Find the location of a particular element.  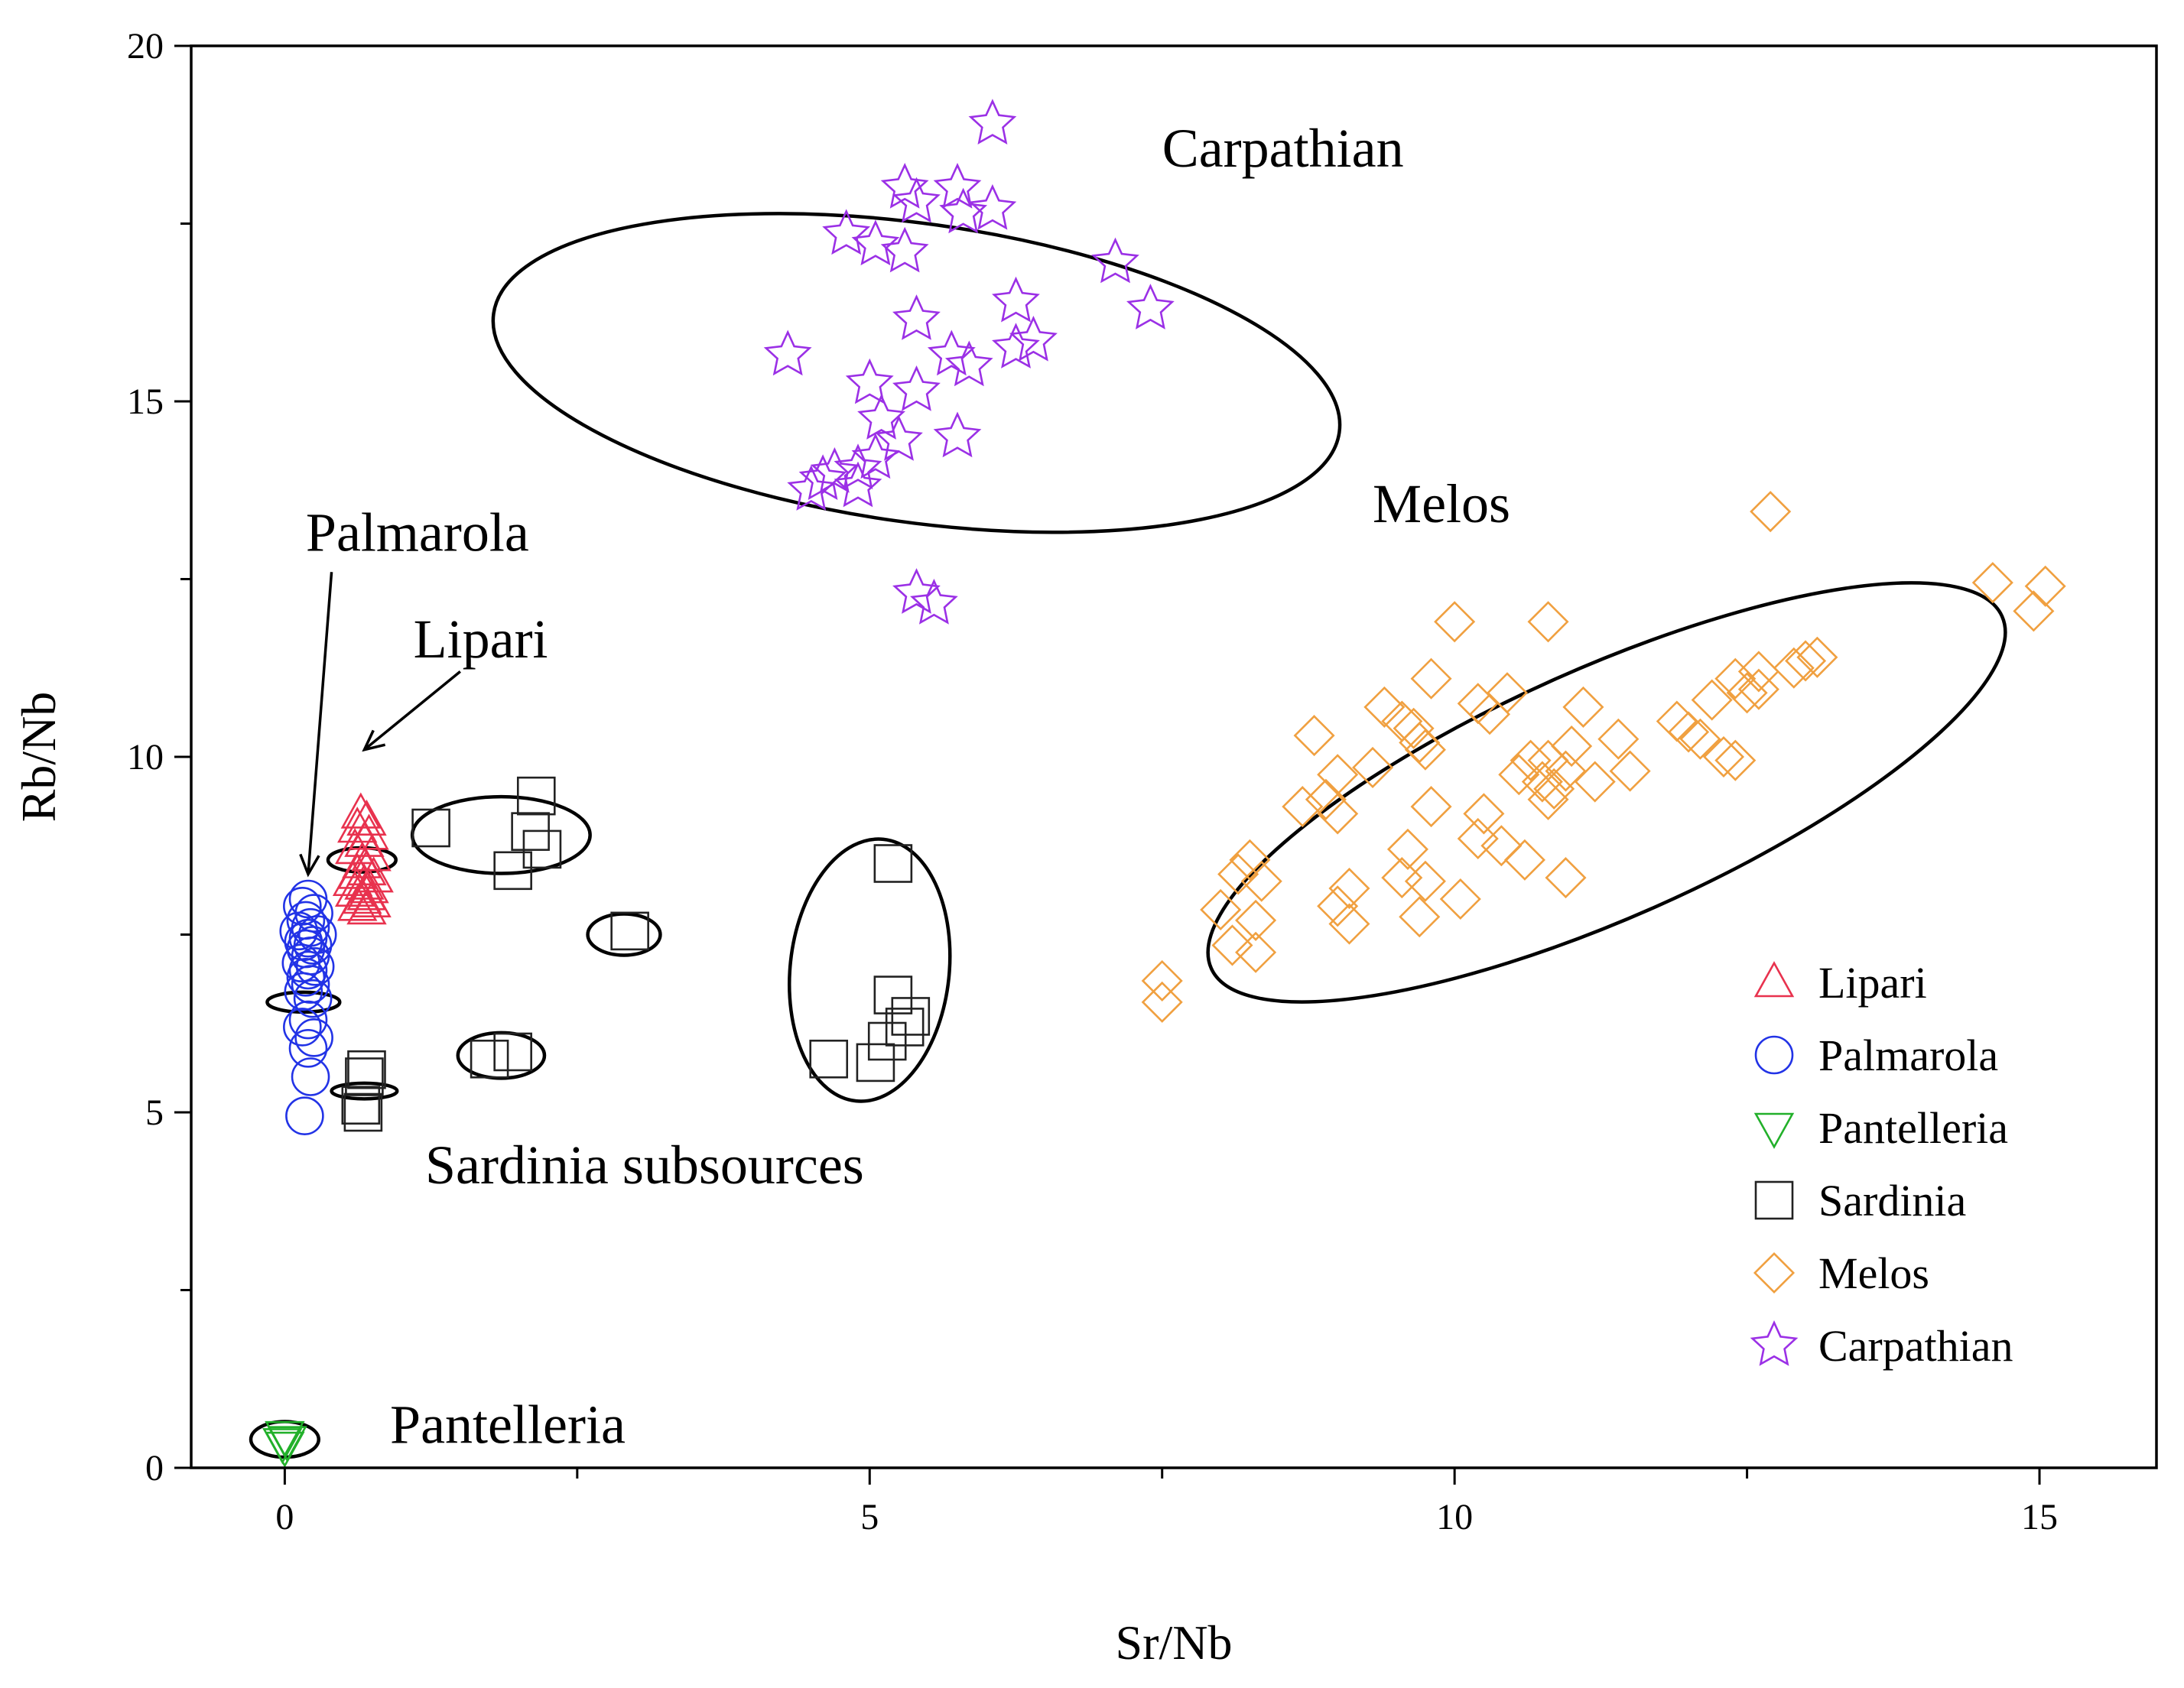

annotation-label: Palmarola is located at coordinates (417, 532).